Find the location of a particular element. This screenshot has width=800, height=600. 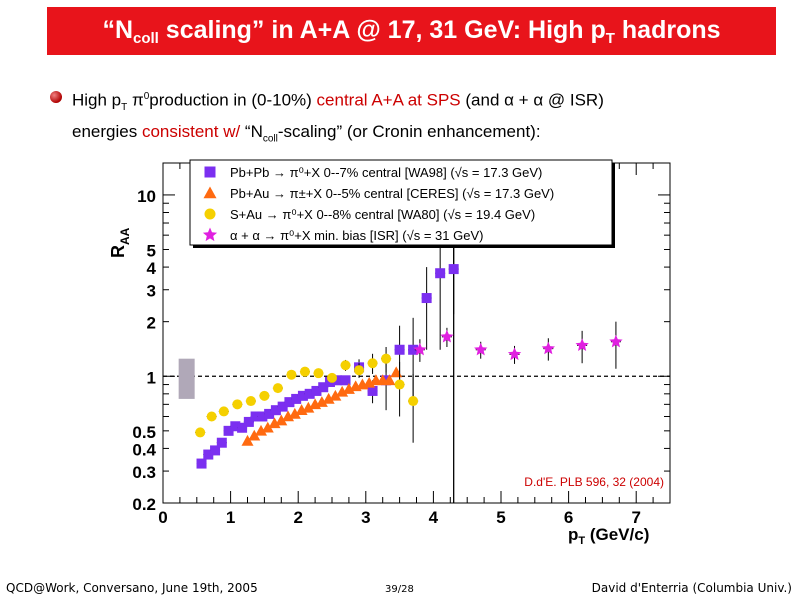

bullet-highlight: consistent w/ is located at coordinates (191, 132).